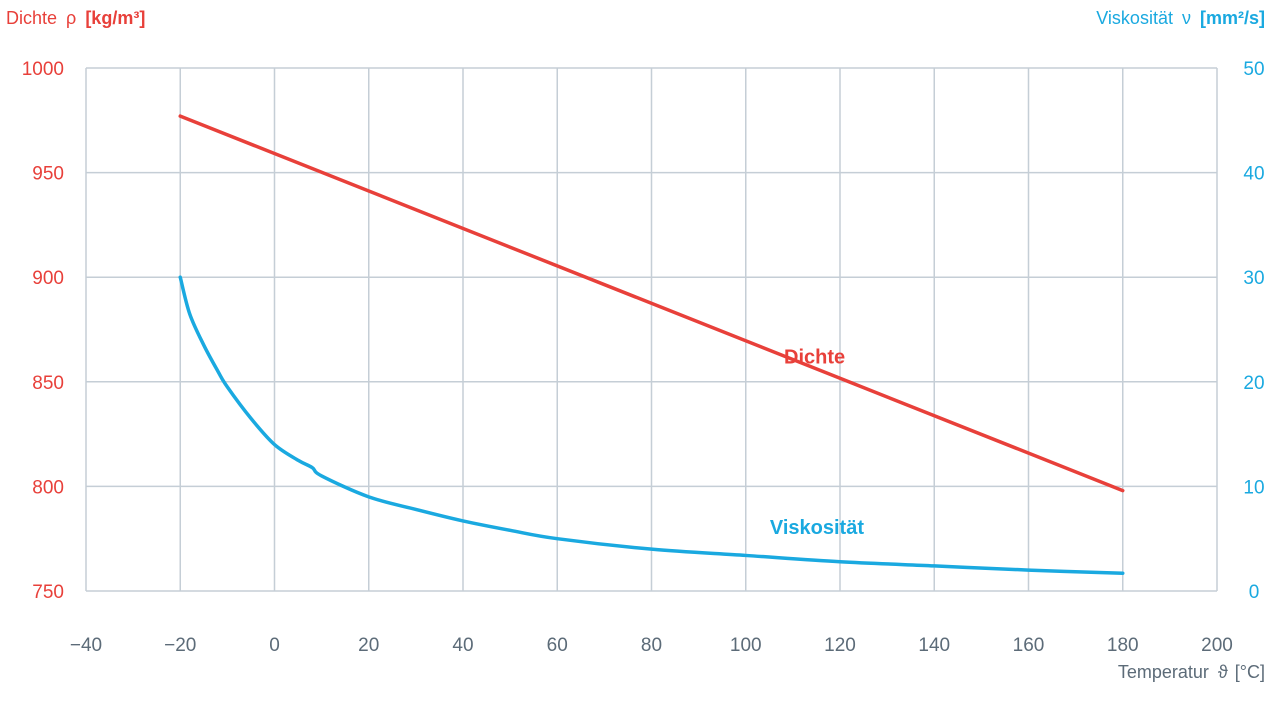  I want to click on right-tick-label: 0, so click(1254, 592).